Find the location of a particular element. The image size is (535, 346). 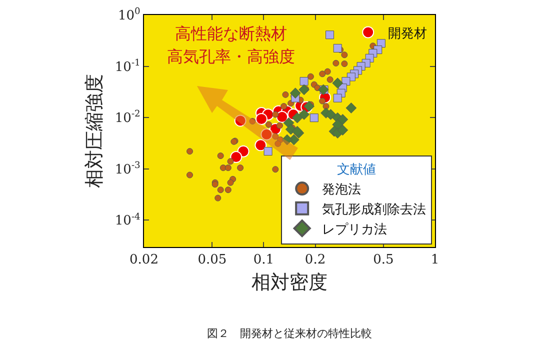

x-tick-label: 0.1 is located at coordinates (263, 260).